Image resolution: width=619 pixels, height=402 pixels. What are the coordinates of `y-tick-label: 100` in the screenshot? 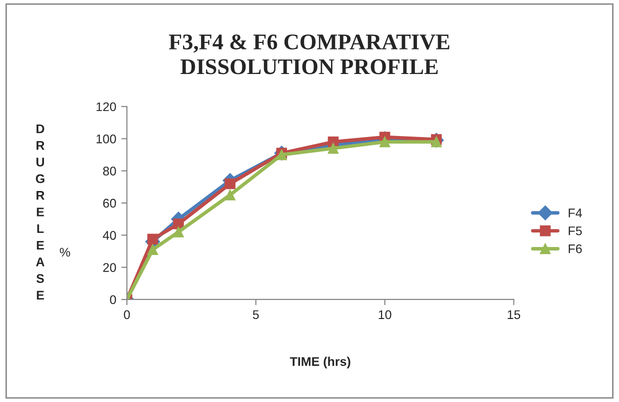 It's located at (106, 139).